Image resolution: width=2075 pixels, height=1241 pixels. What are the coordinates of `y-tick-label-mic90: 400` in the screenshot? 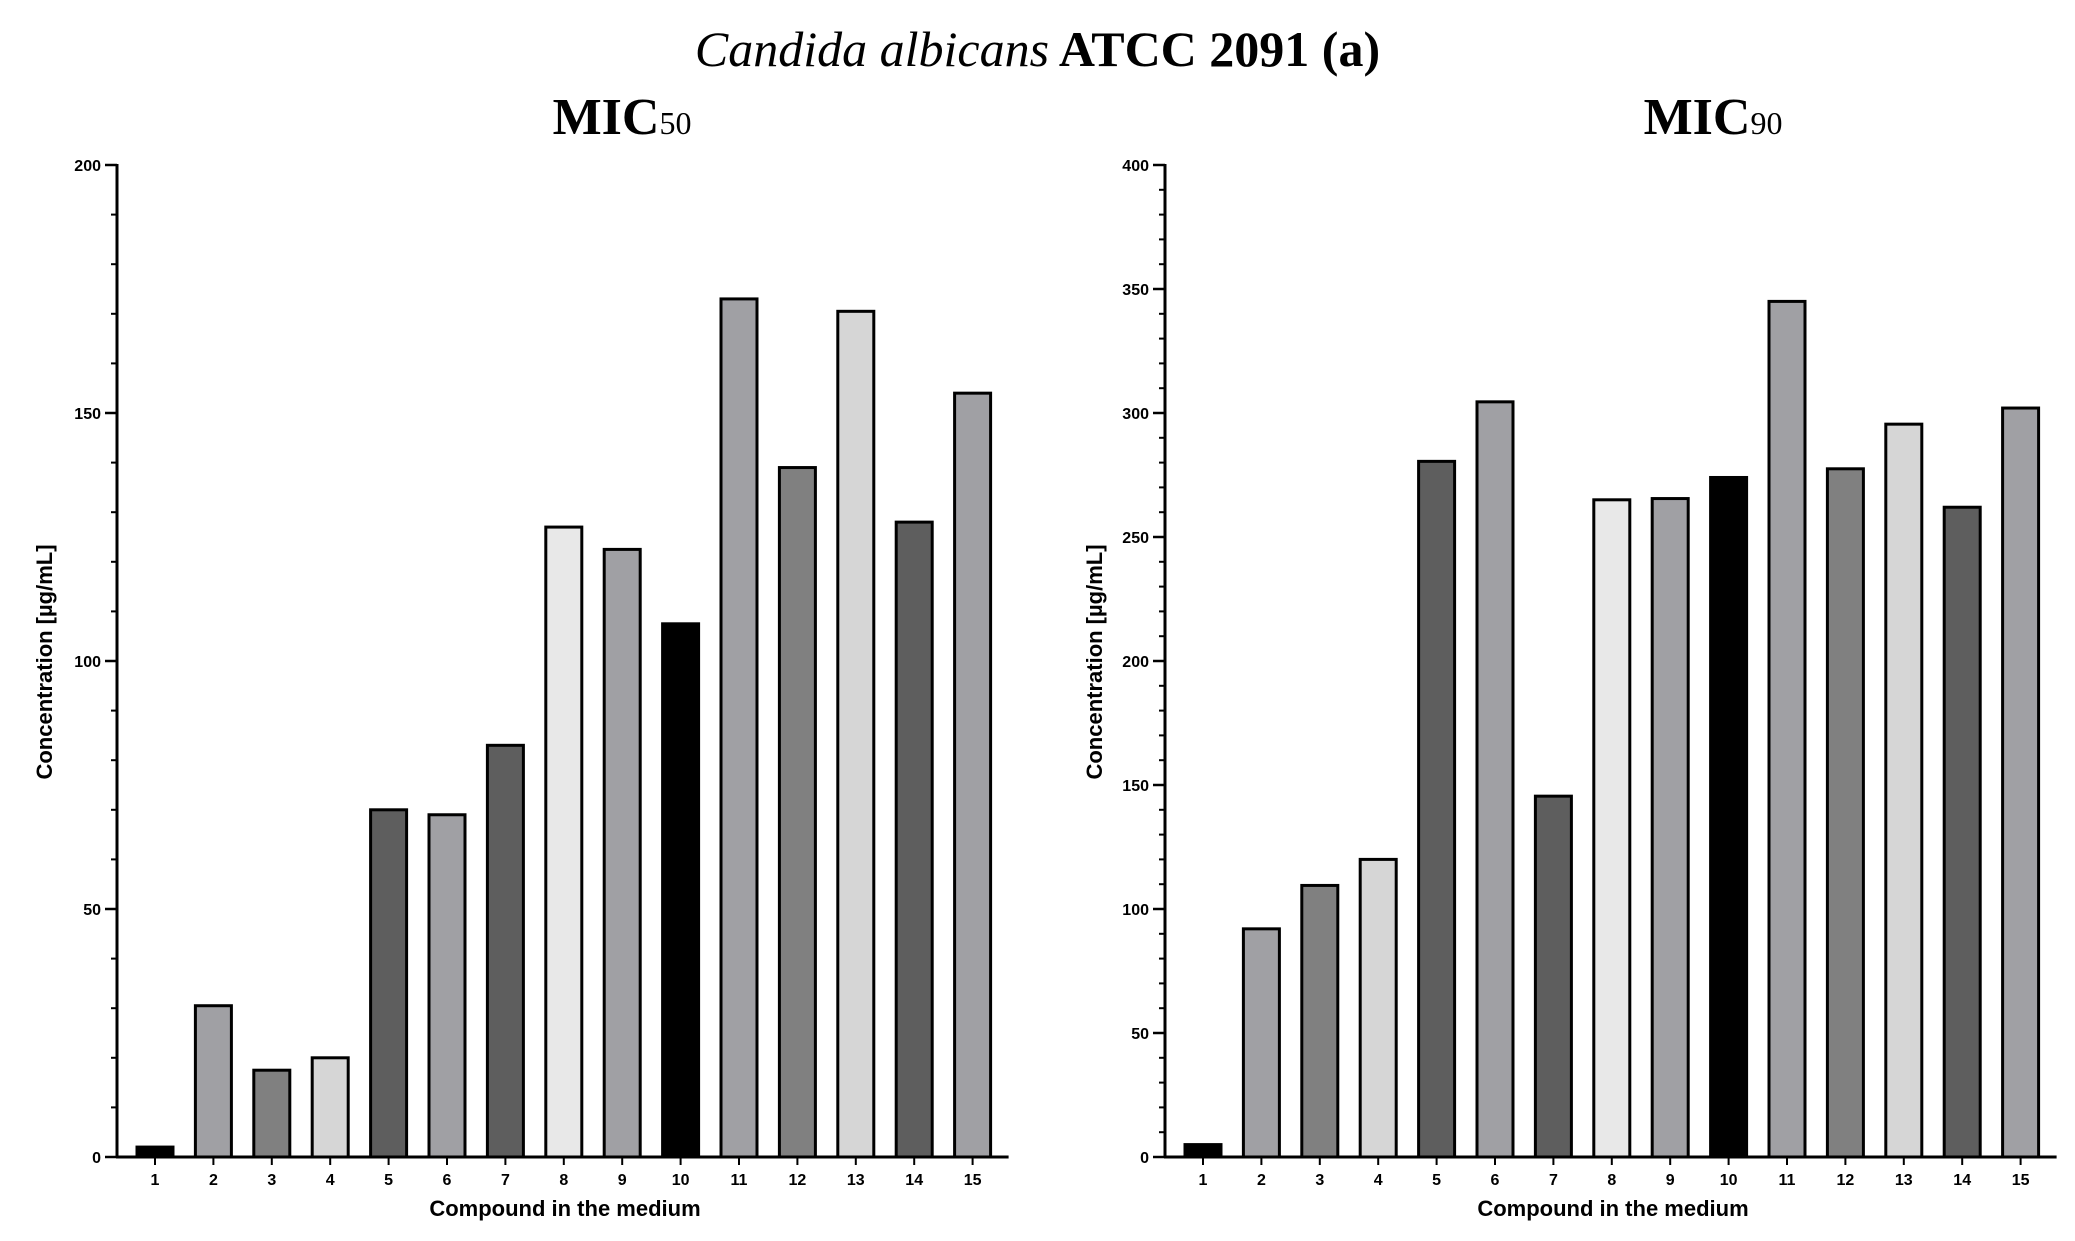 It's located at (1135, 166).